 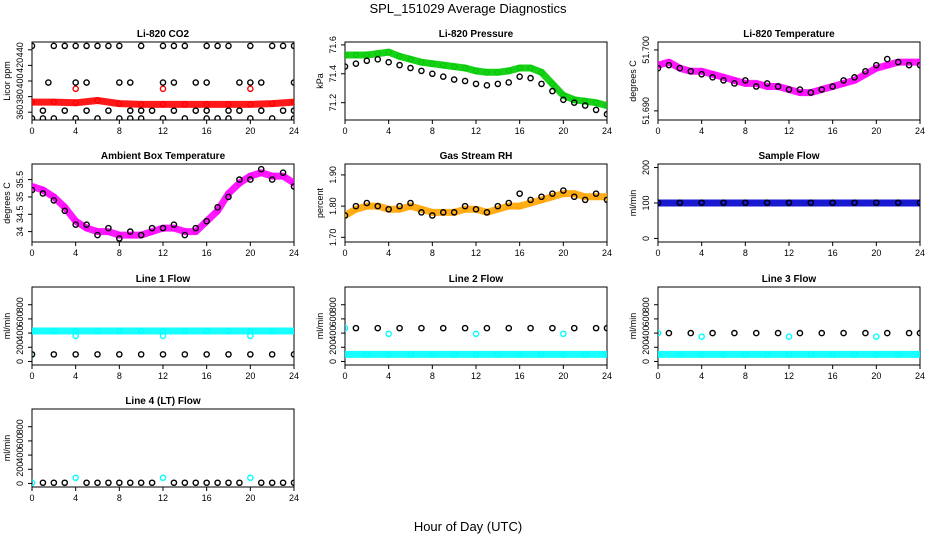 I want to click on y-tick-label: 600, so click(x=646, y=318).